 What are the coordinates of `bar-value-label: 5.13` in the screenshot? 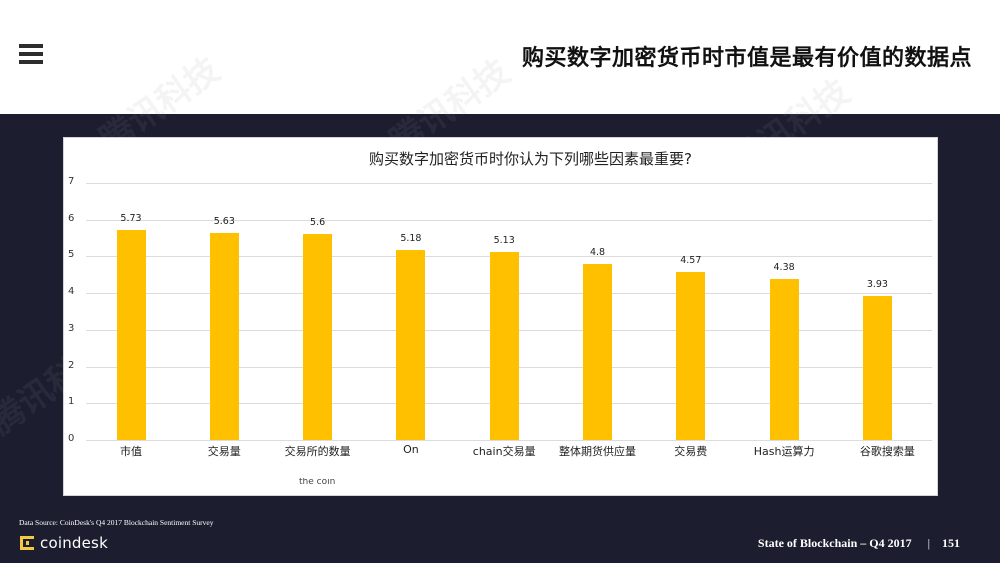 It's located at (504, 240).